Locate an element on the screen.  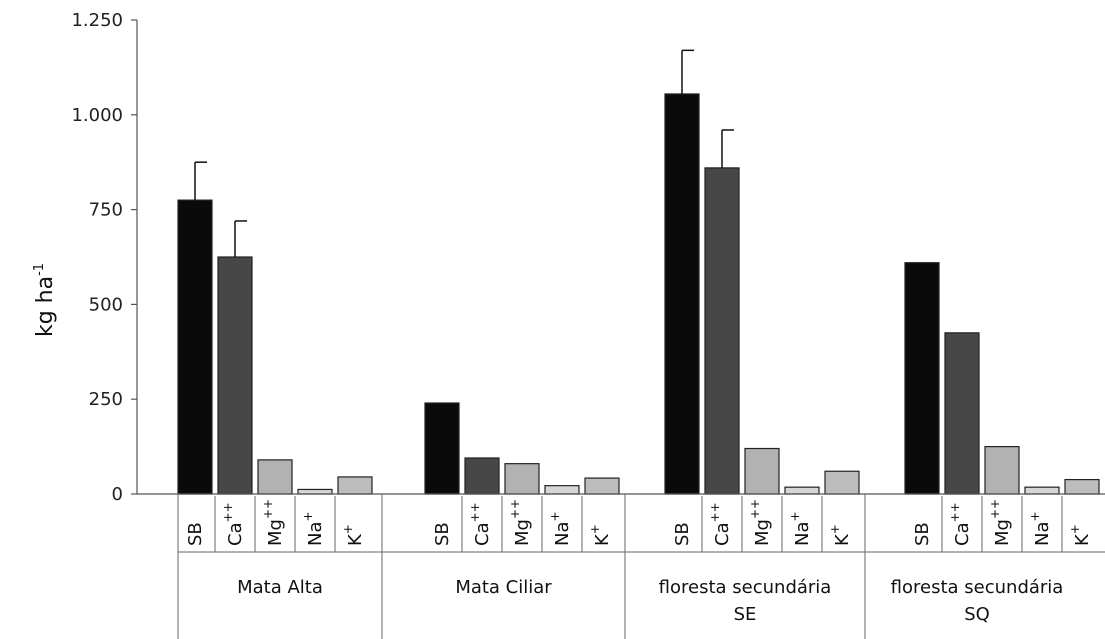
y-tick-label: 1.000 is located at coordinates (97, 115).